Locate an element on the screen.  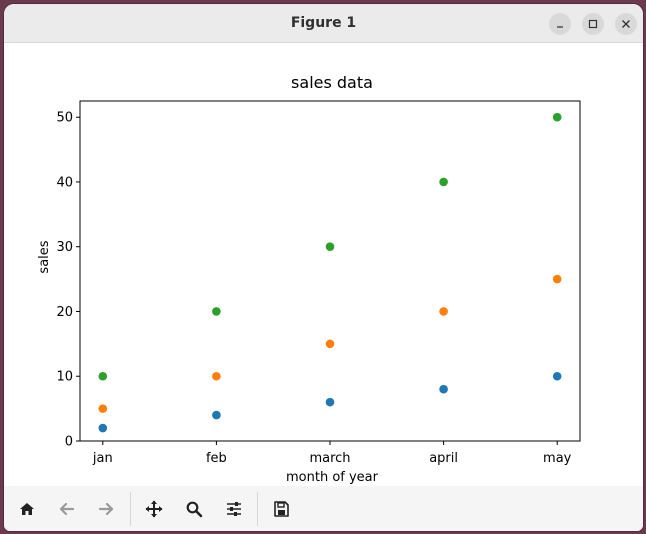
x-tick-label: feb is located at coordinates (216, 458).